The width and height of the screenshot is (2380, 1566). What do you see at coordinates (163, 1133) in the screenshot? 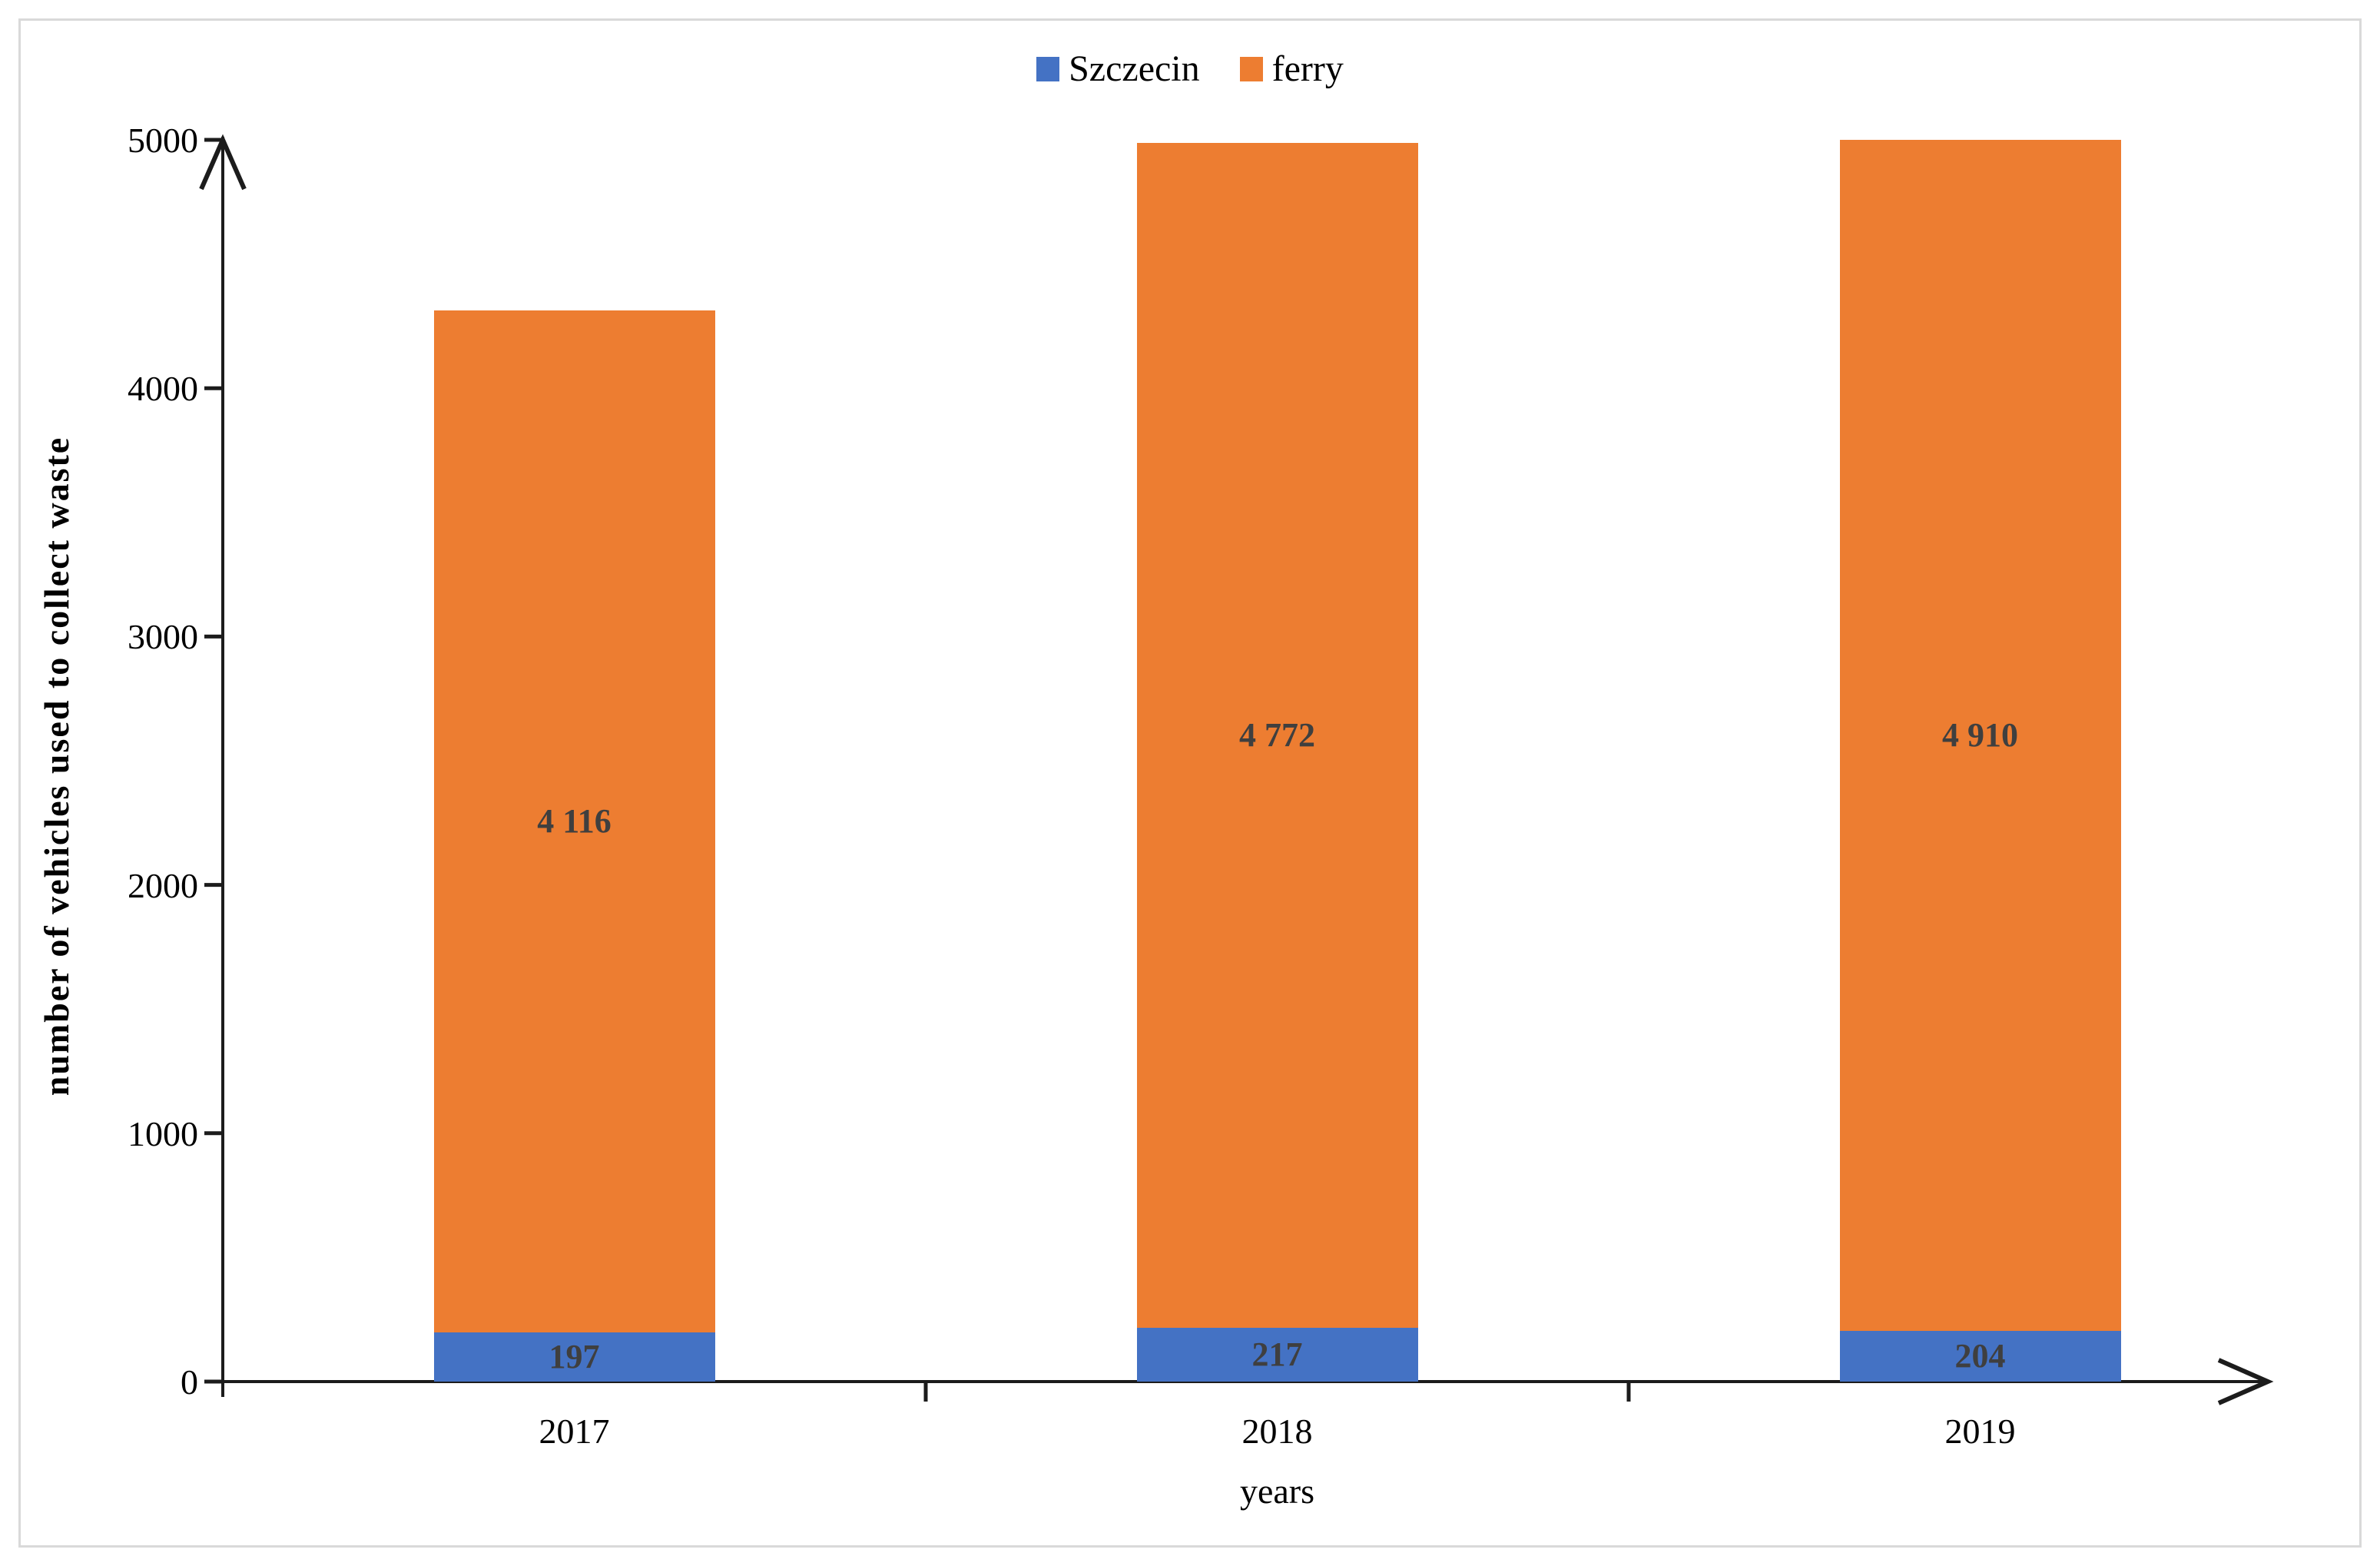
I see `y-tick-label: 1000` at bounding box center [163, 1133].